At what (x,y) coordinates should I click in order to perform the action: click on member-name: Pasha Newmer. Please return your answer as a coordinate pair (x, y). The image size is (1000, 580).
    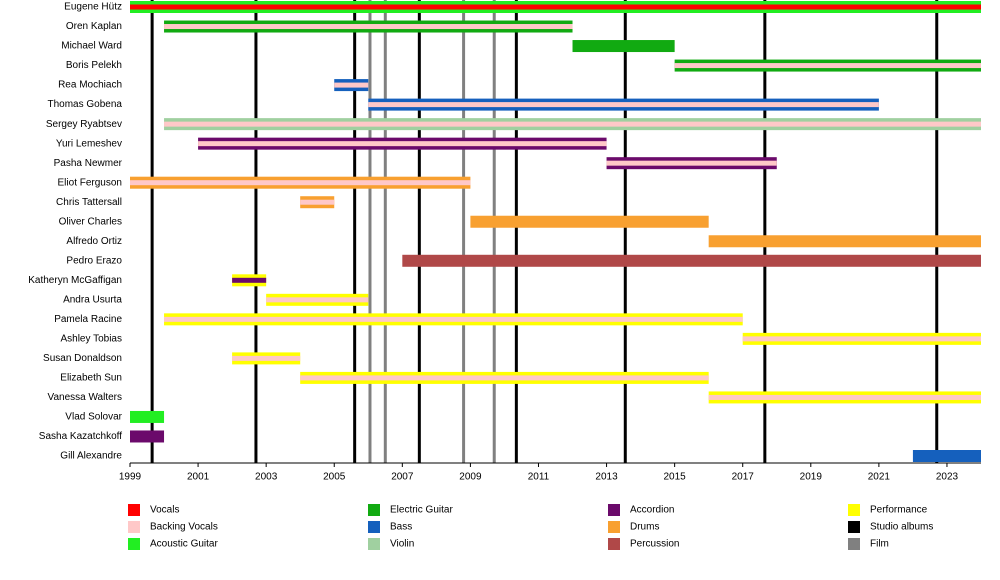
    Looking at the image, I should click on (88, 163).